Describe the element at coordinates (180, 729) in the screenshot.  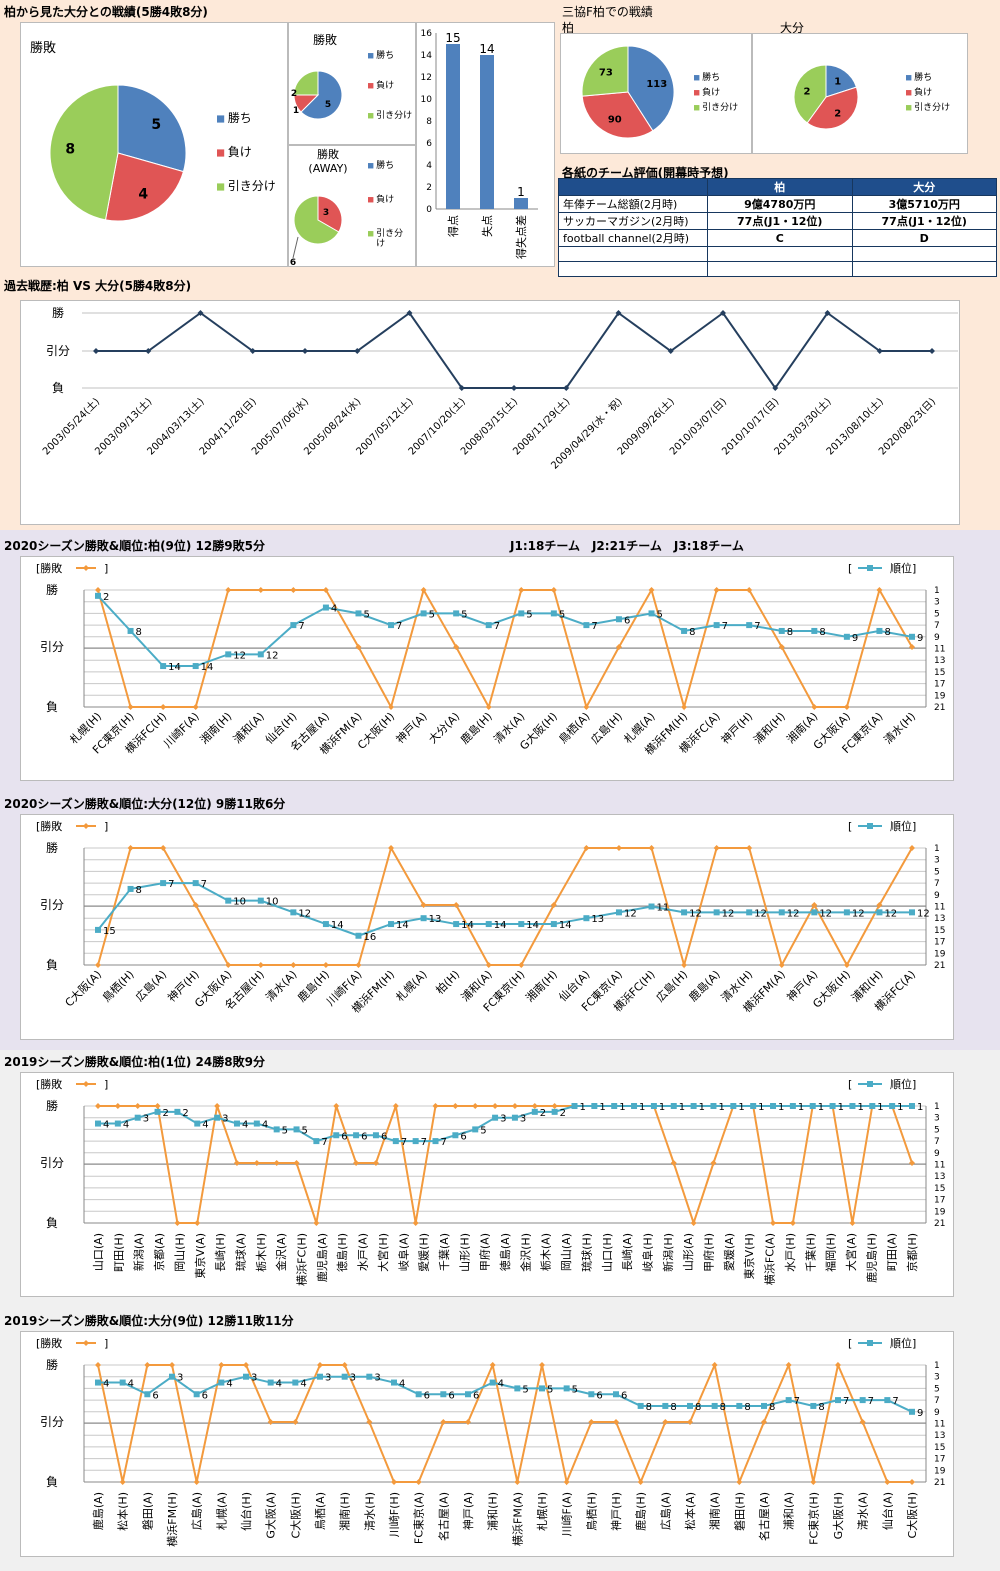
I see `opponent-label: 川崎F(A)` at that location.